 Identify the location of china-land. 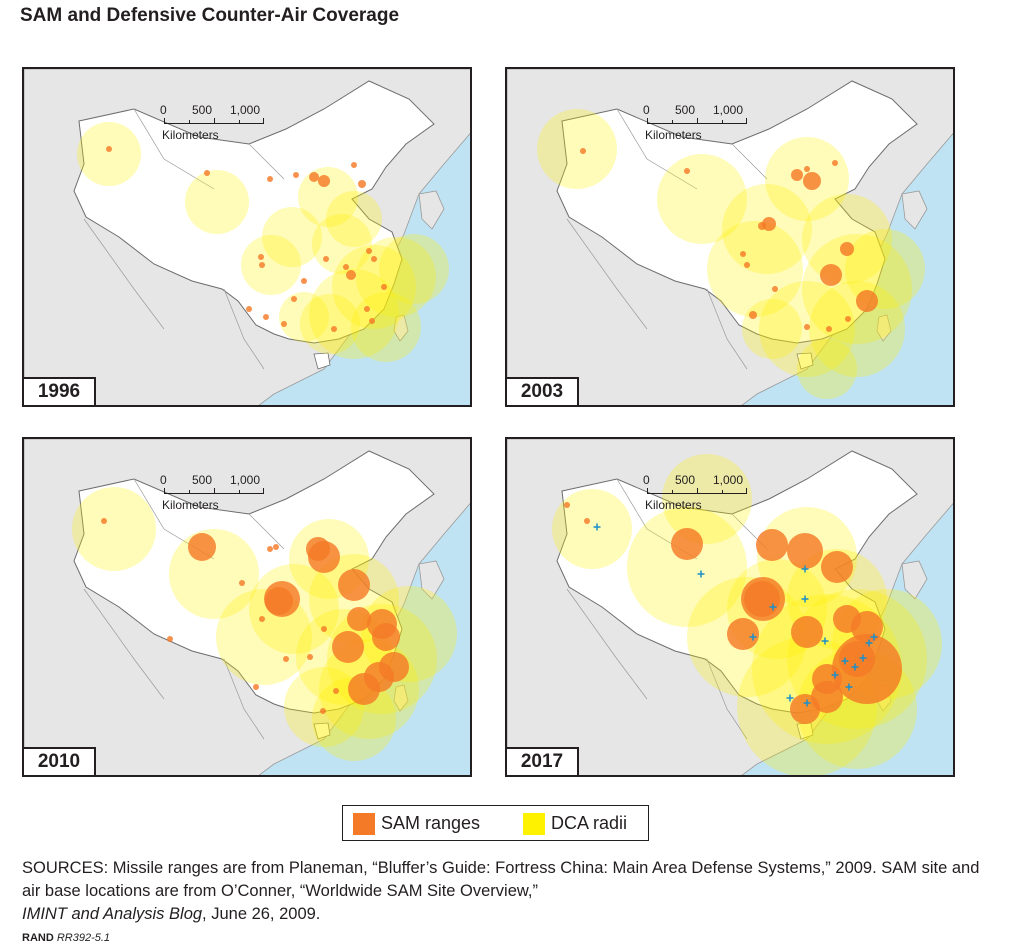
(254, 212).